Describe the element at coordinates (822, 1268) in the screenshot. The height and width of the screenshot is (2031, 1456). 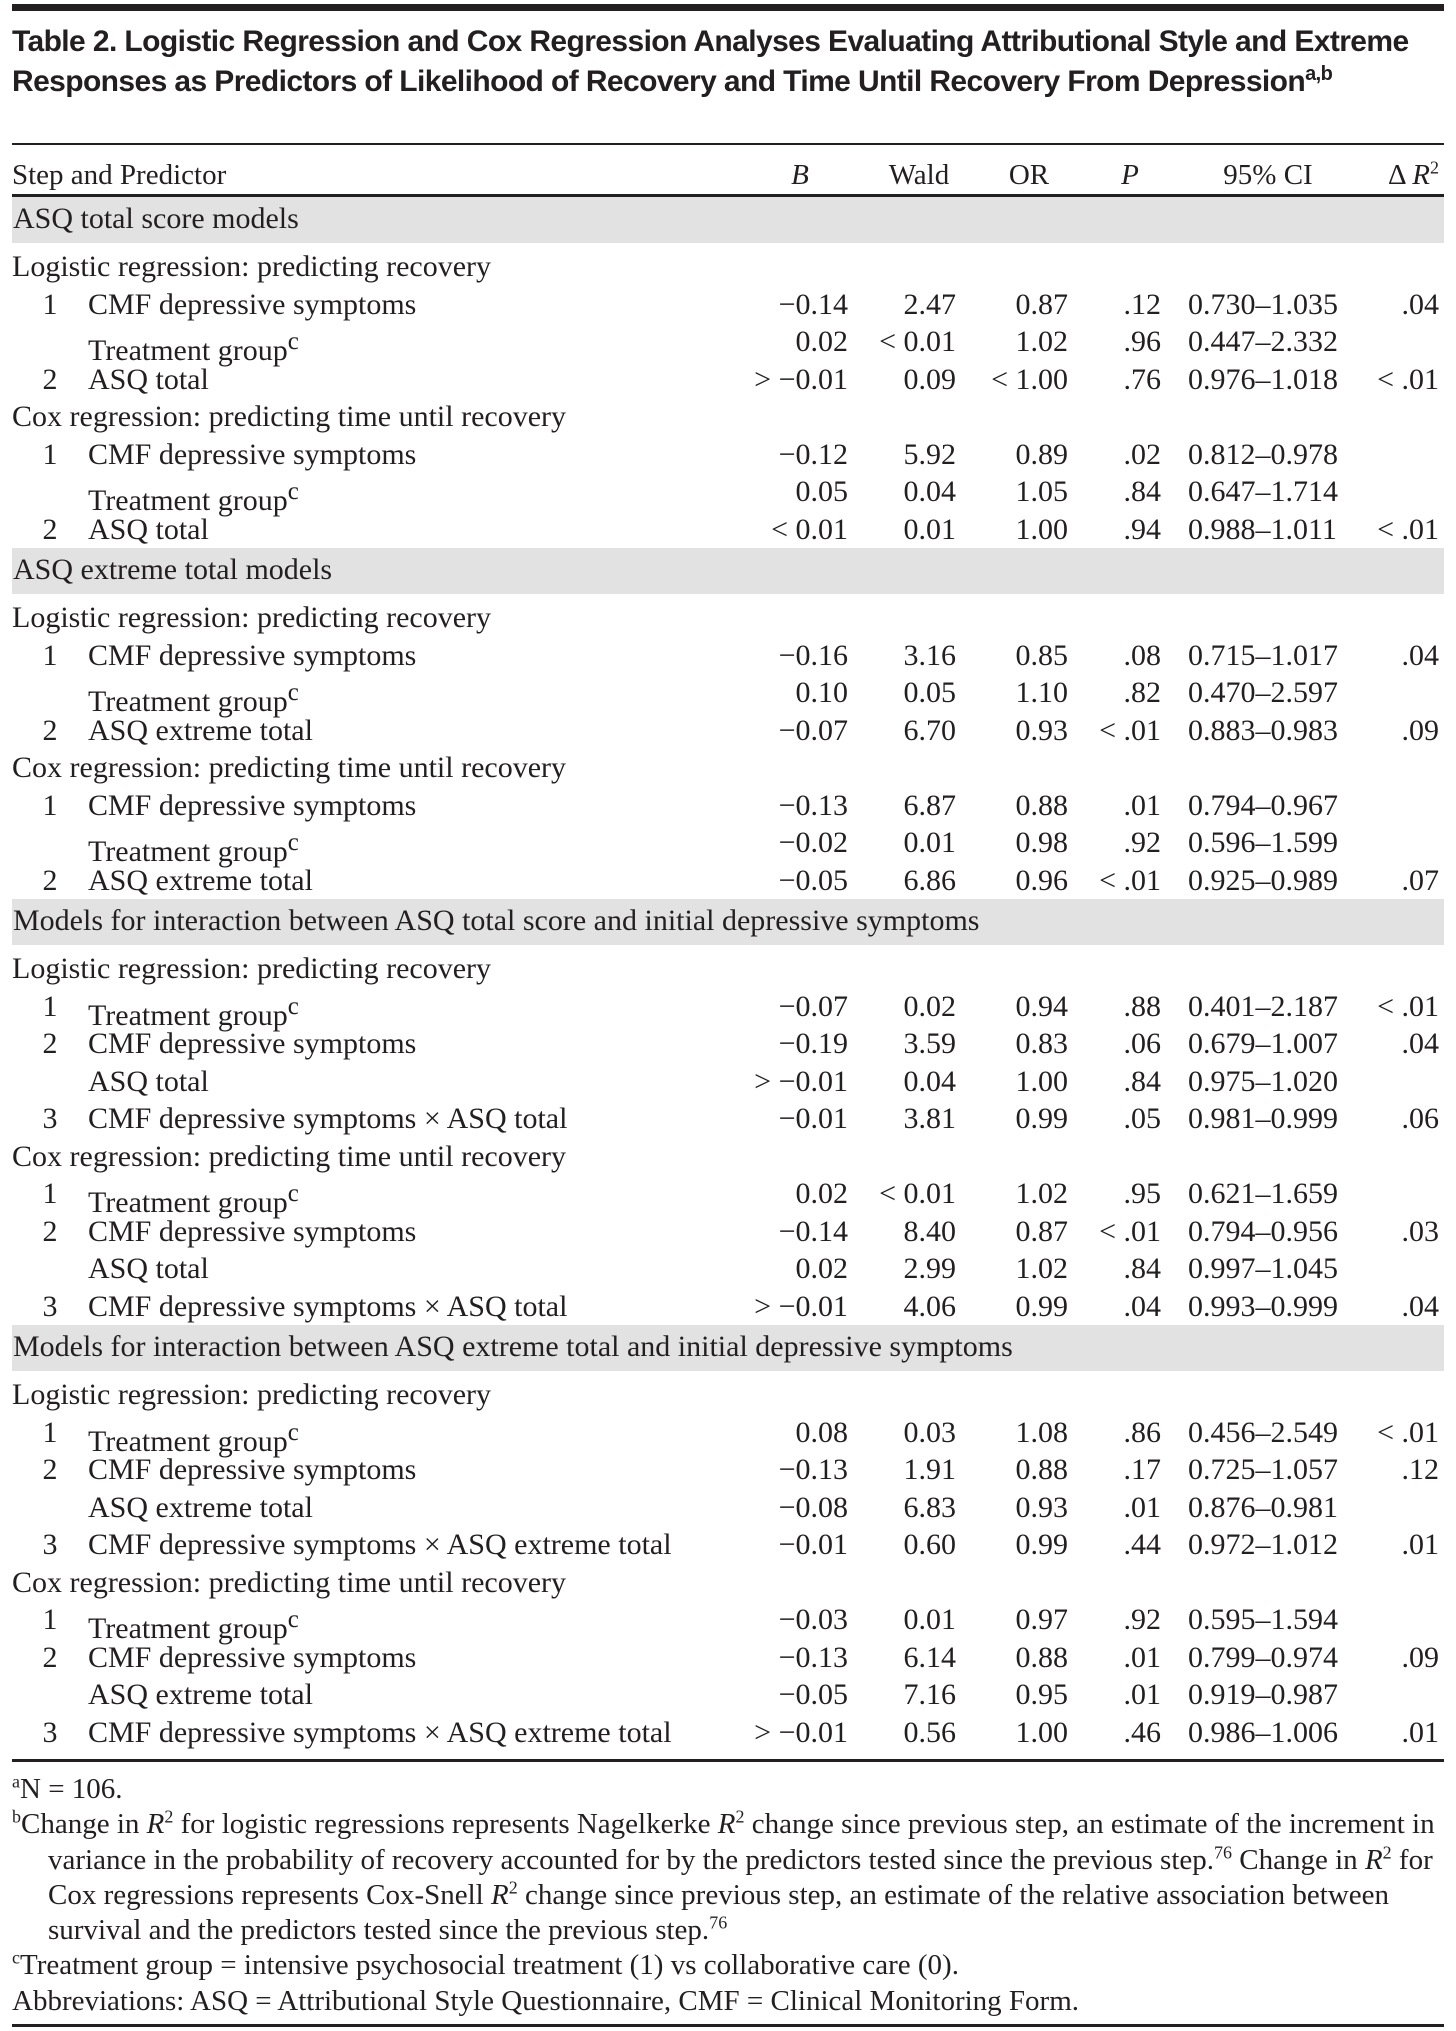
I see `b-value: 0.02` at that location.